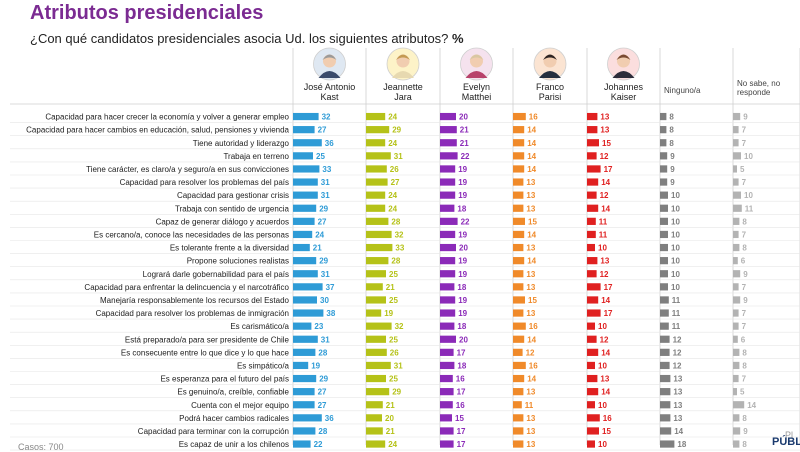  Describe the element at coordinates (224, 379) in the screenshot. I see `attribute-label: Es esperanza para el futuro del país` at that location.